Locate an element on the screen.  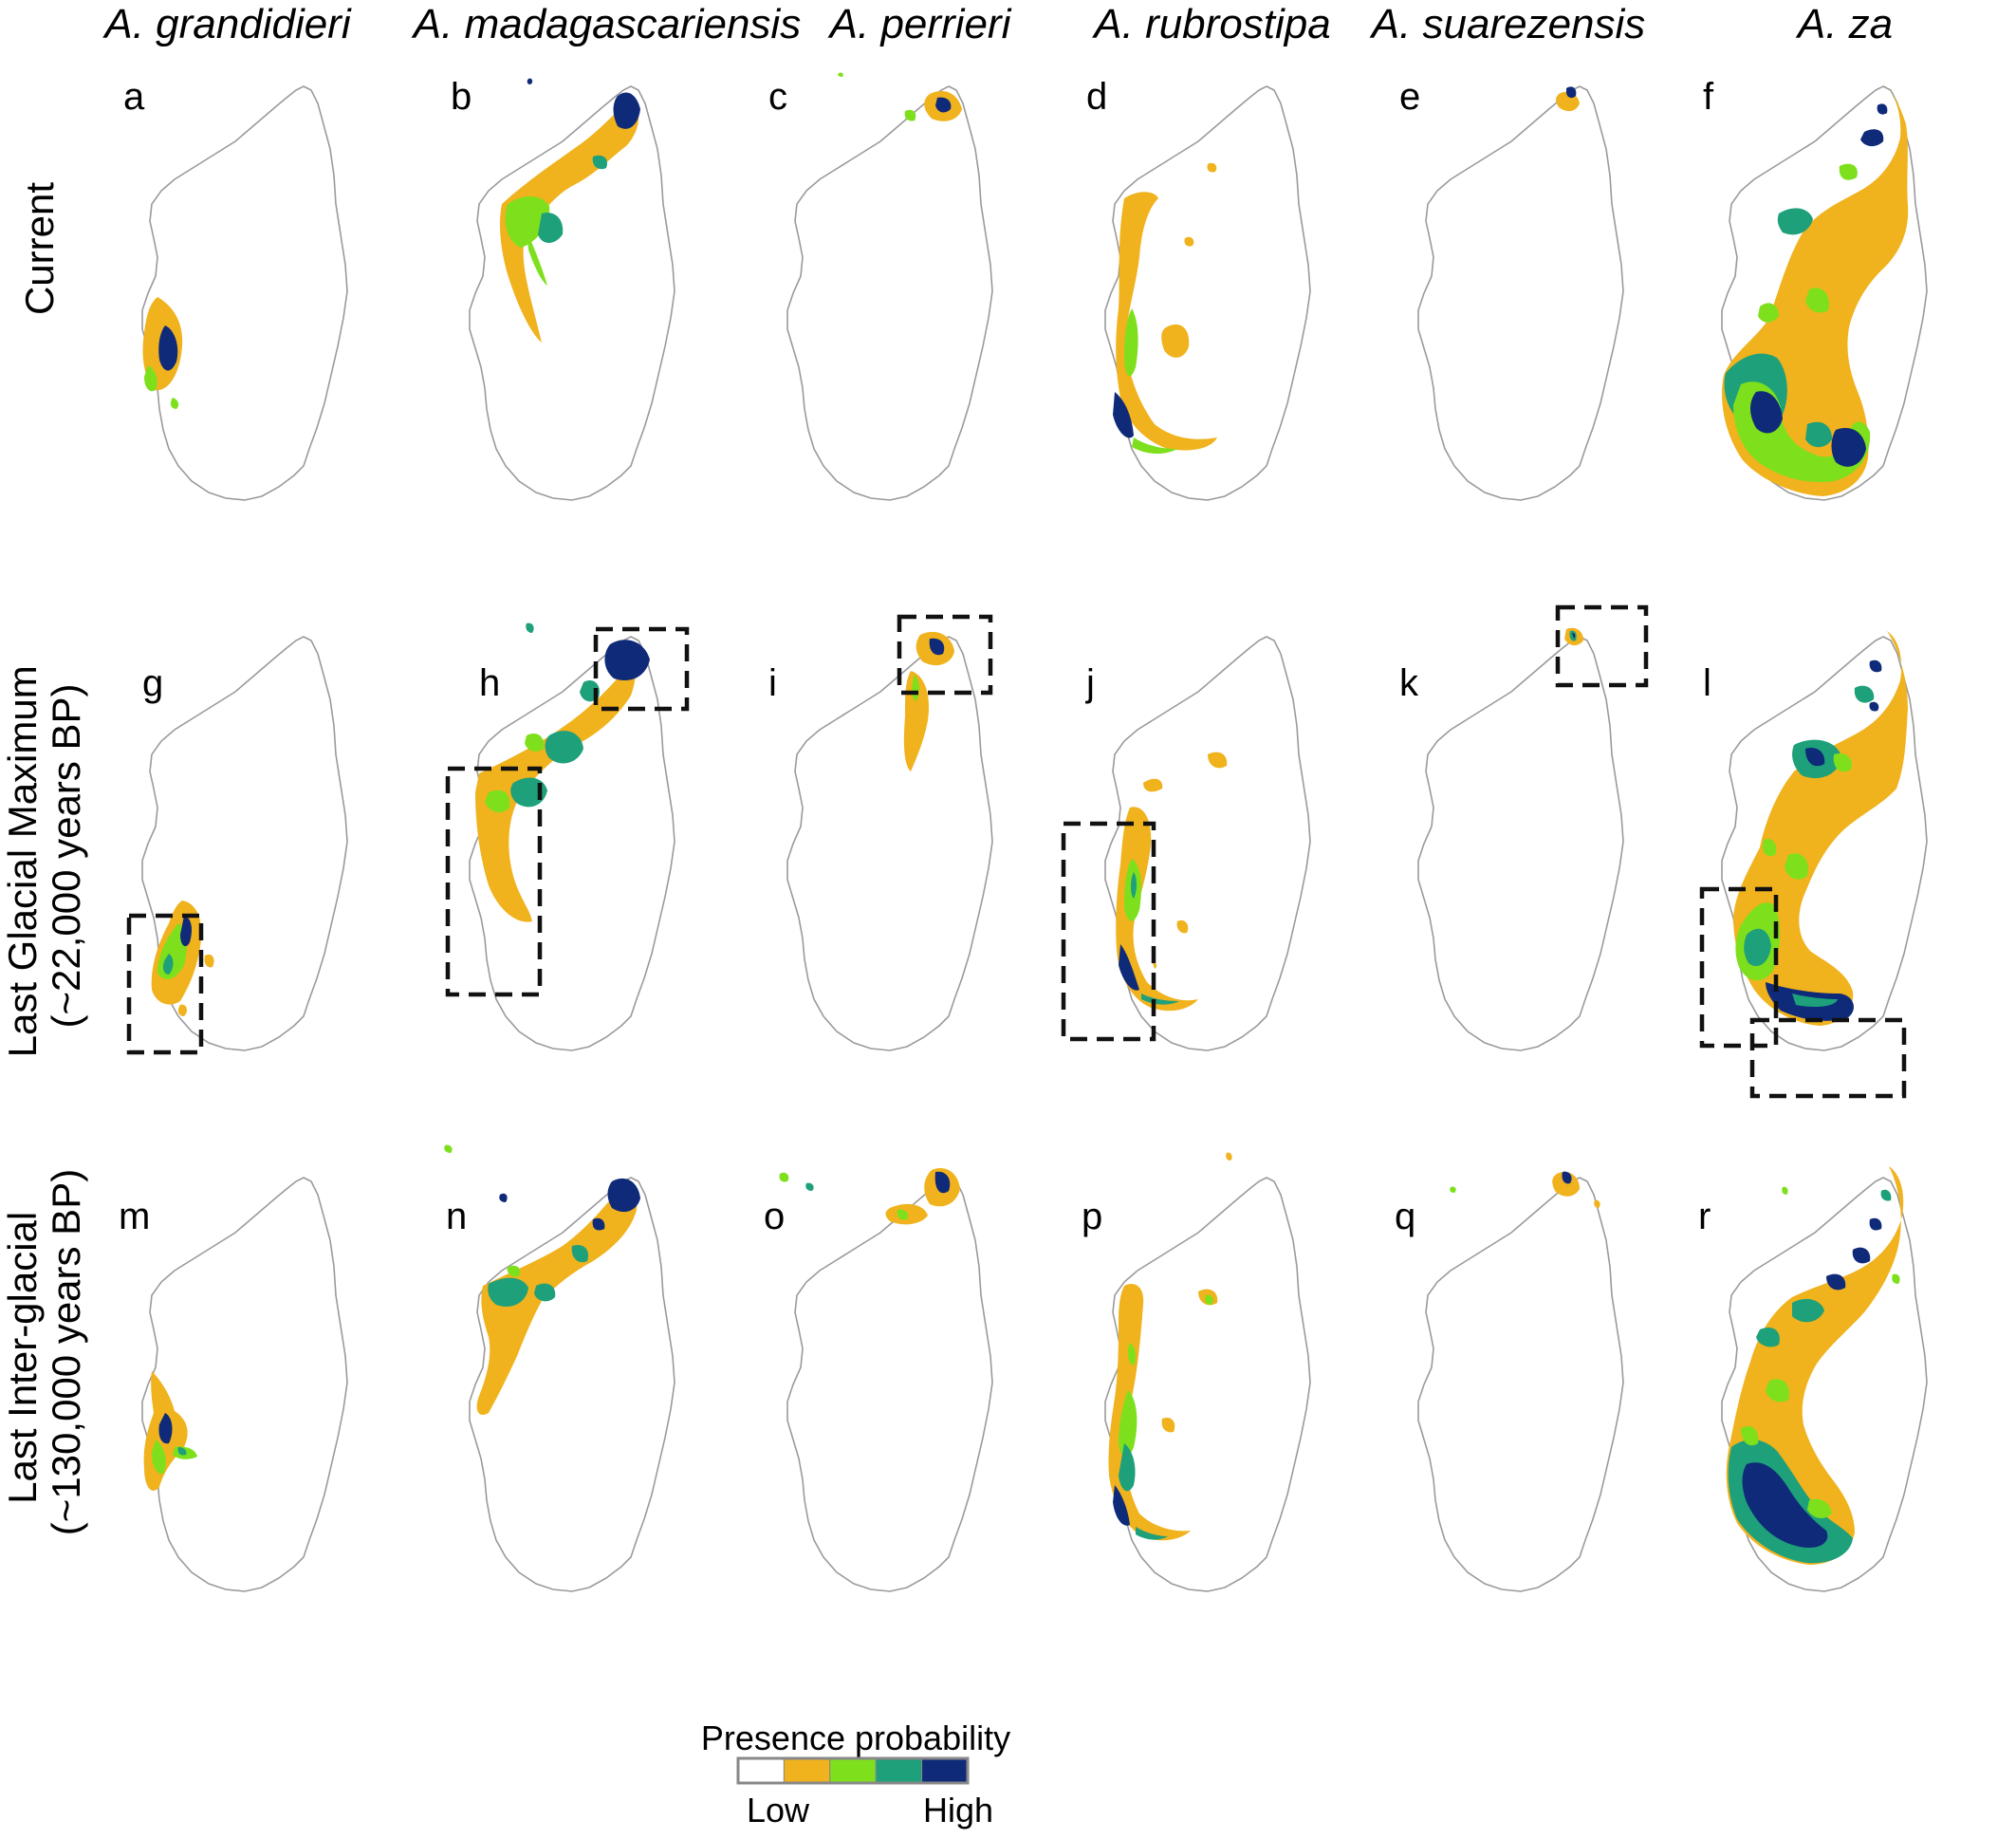
panel-letter: r is located at coordinates (1704, 1216).